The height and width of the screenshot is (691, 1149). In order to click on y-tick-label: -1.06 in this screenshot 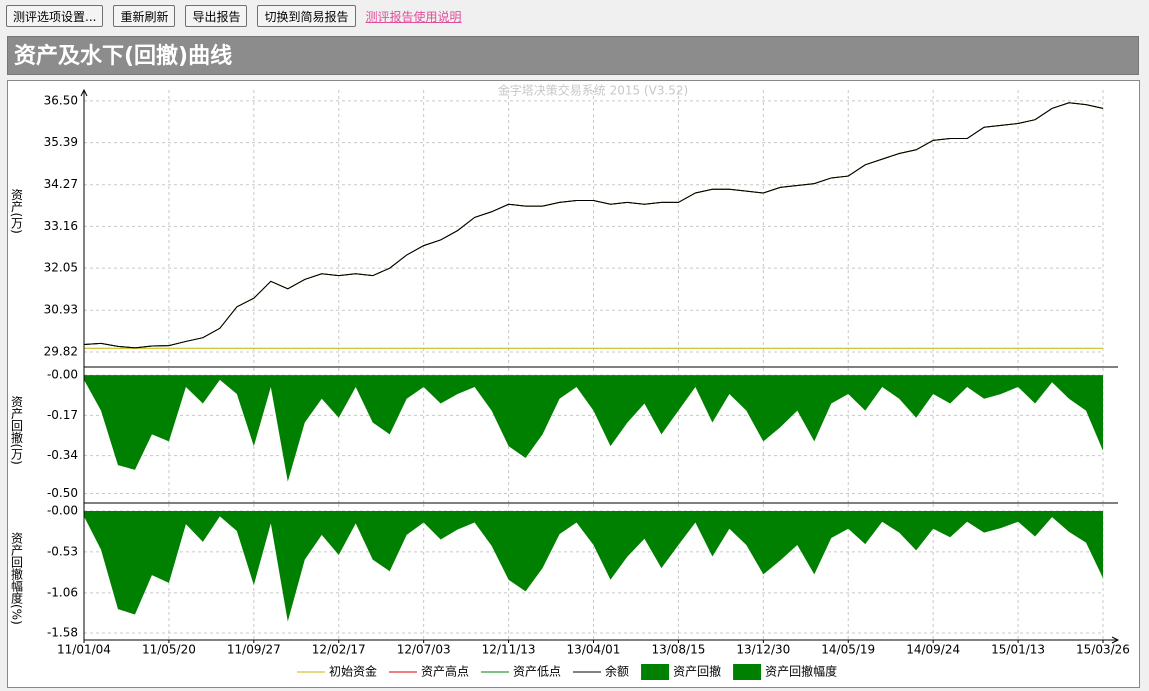, I will do `click(62, 592)`.